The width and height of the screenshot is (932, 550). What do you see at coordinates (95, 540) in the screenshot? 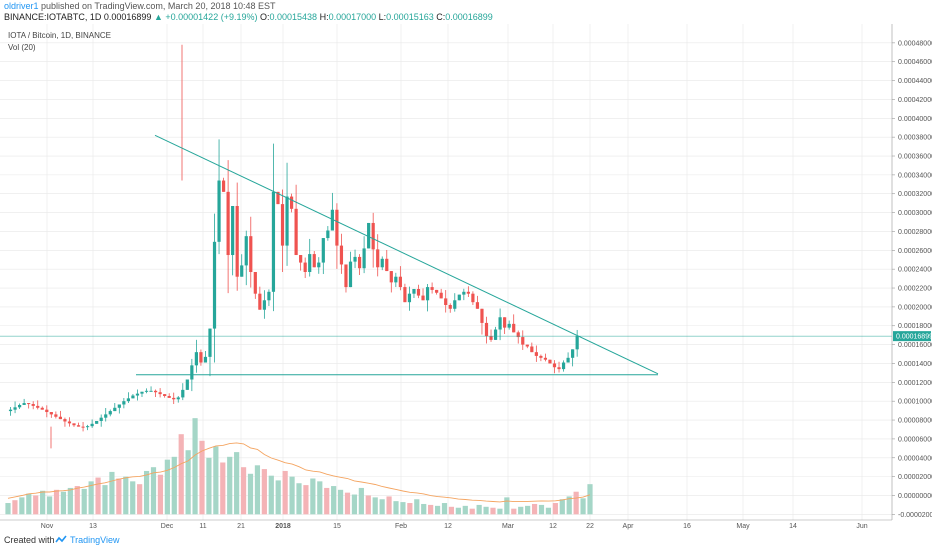
I see `tradingview-brand-link: TradingView` at bounding box center [95, 540].